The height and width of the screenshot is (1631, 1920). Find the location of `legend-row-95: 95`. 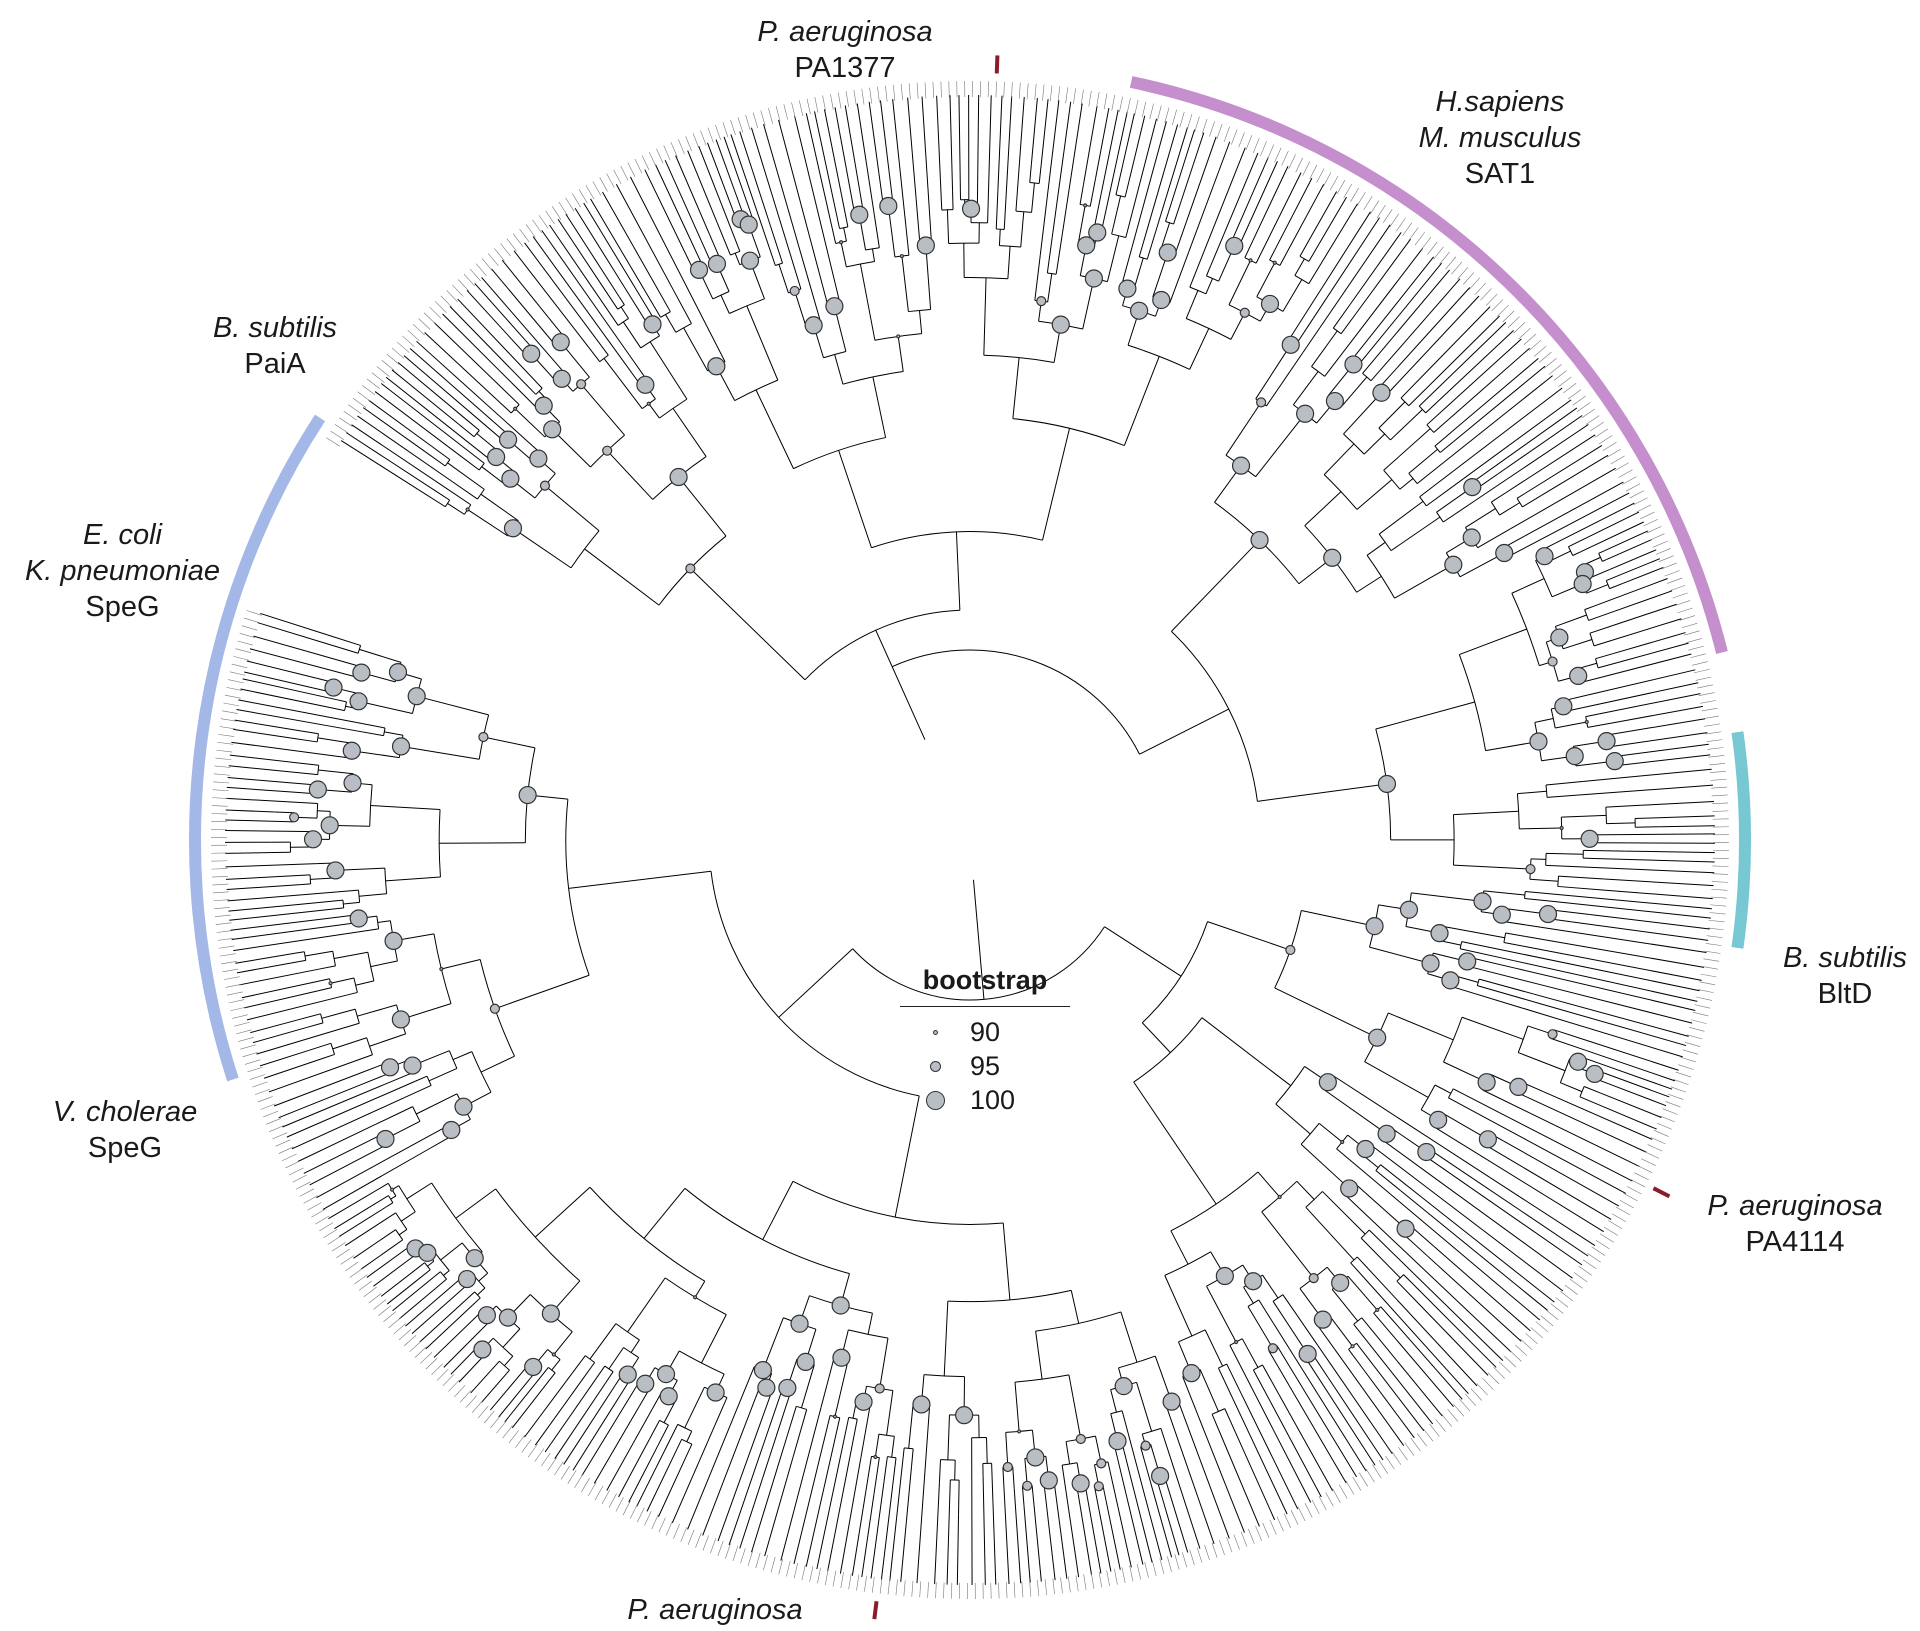

legend-row-95: 95 is located at coordinates (985, 1066).